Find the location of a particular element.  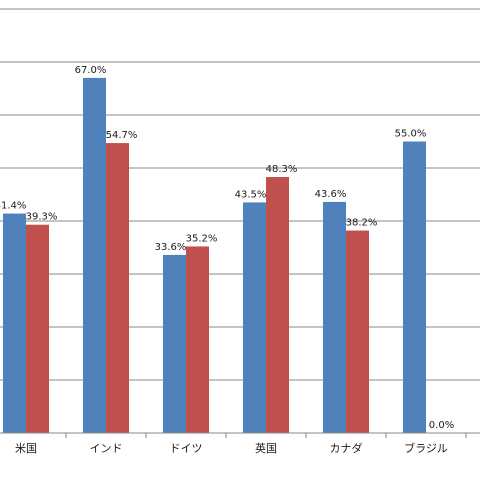

x-tick-label-1: インド is located at coordinates (106, 448).